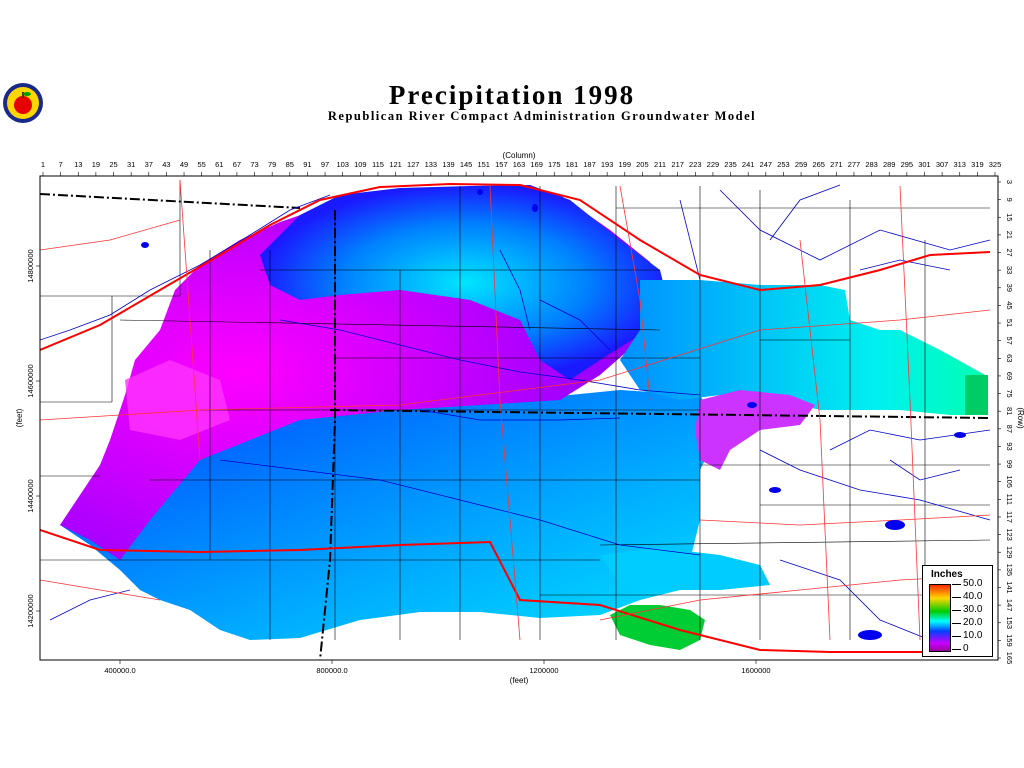  Describe the element at coordinates (30, 380) in the screenshot. I see `y-tick-label: 14600000` at that location.